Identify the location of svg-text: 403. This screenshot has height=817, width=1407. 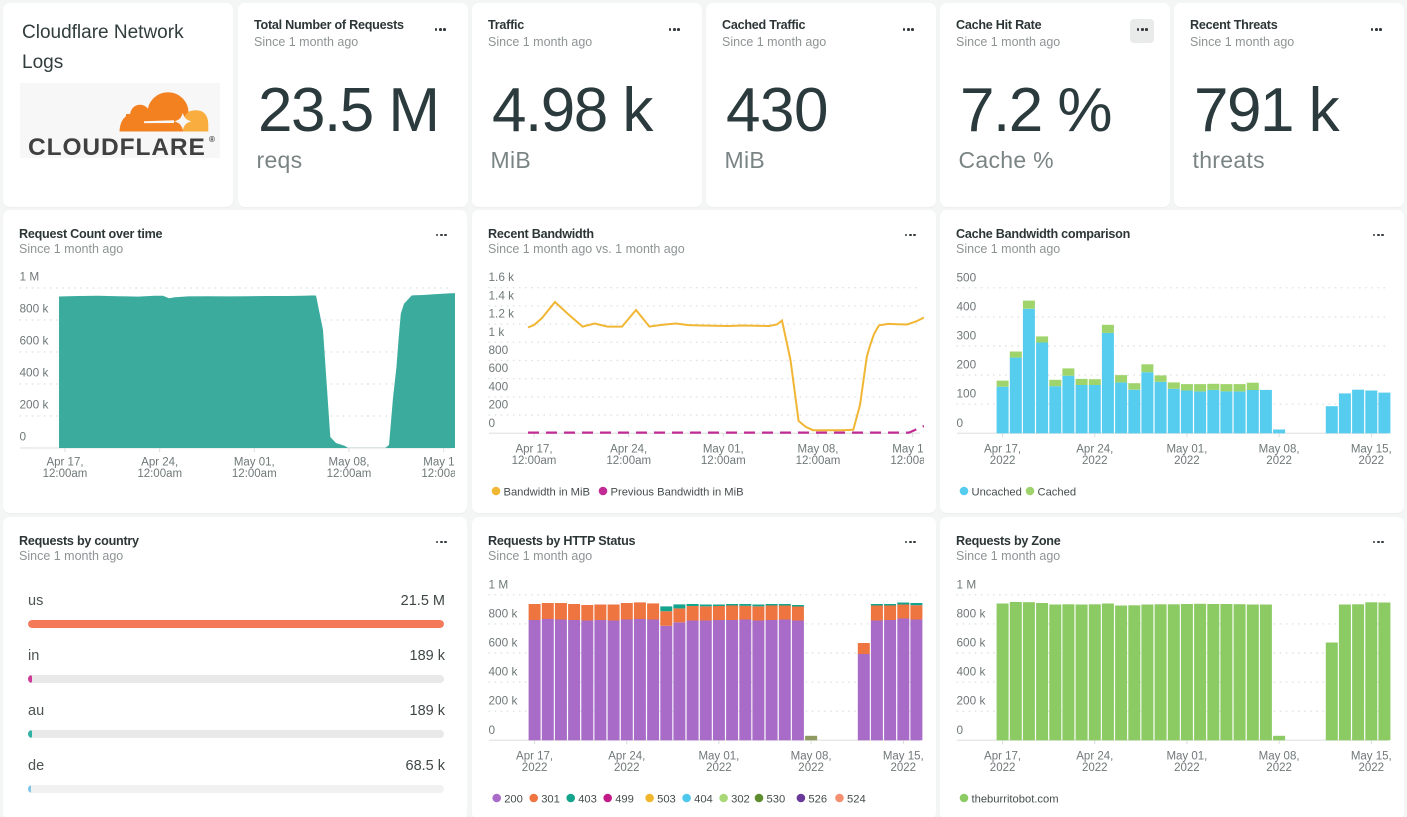
(587, 800).